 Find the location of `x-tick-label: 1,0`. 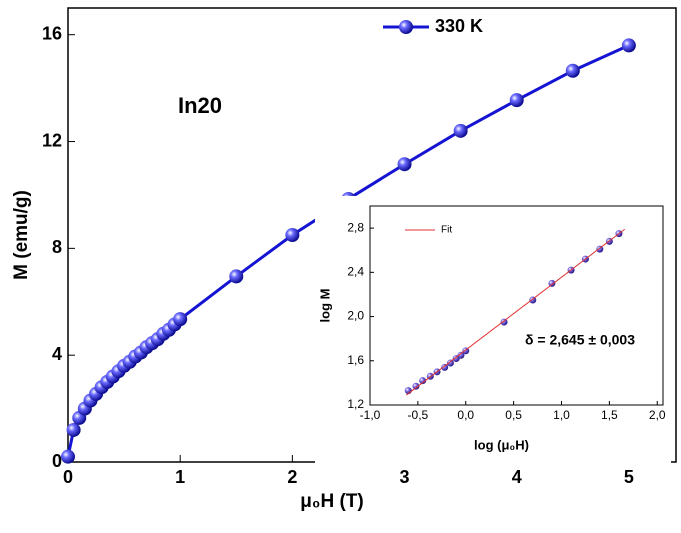

x-tick-label: 1,0 is located at coordinates (561, 415).